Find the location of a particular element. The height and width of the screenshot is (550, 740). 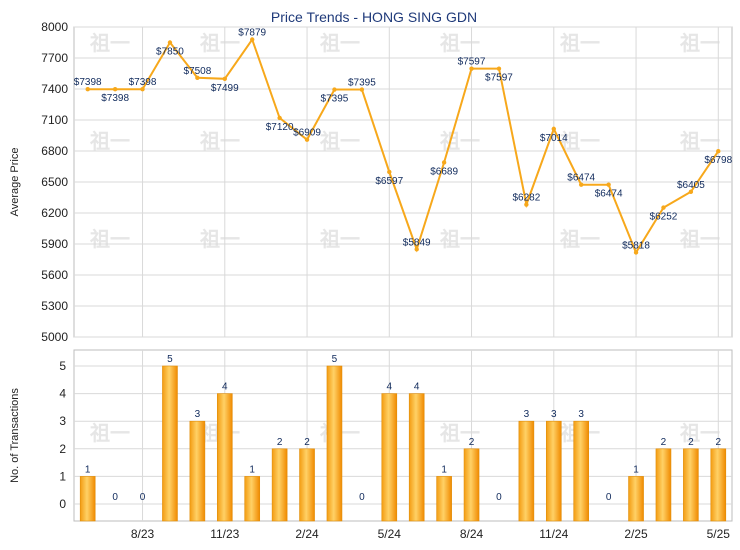

price-tick-label: 7400 is located at coordinates (54, 89).